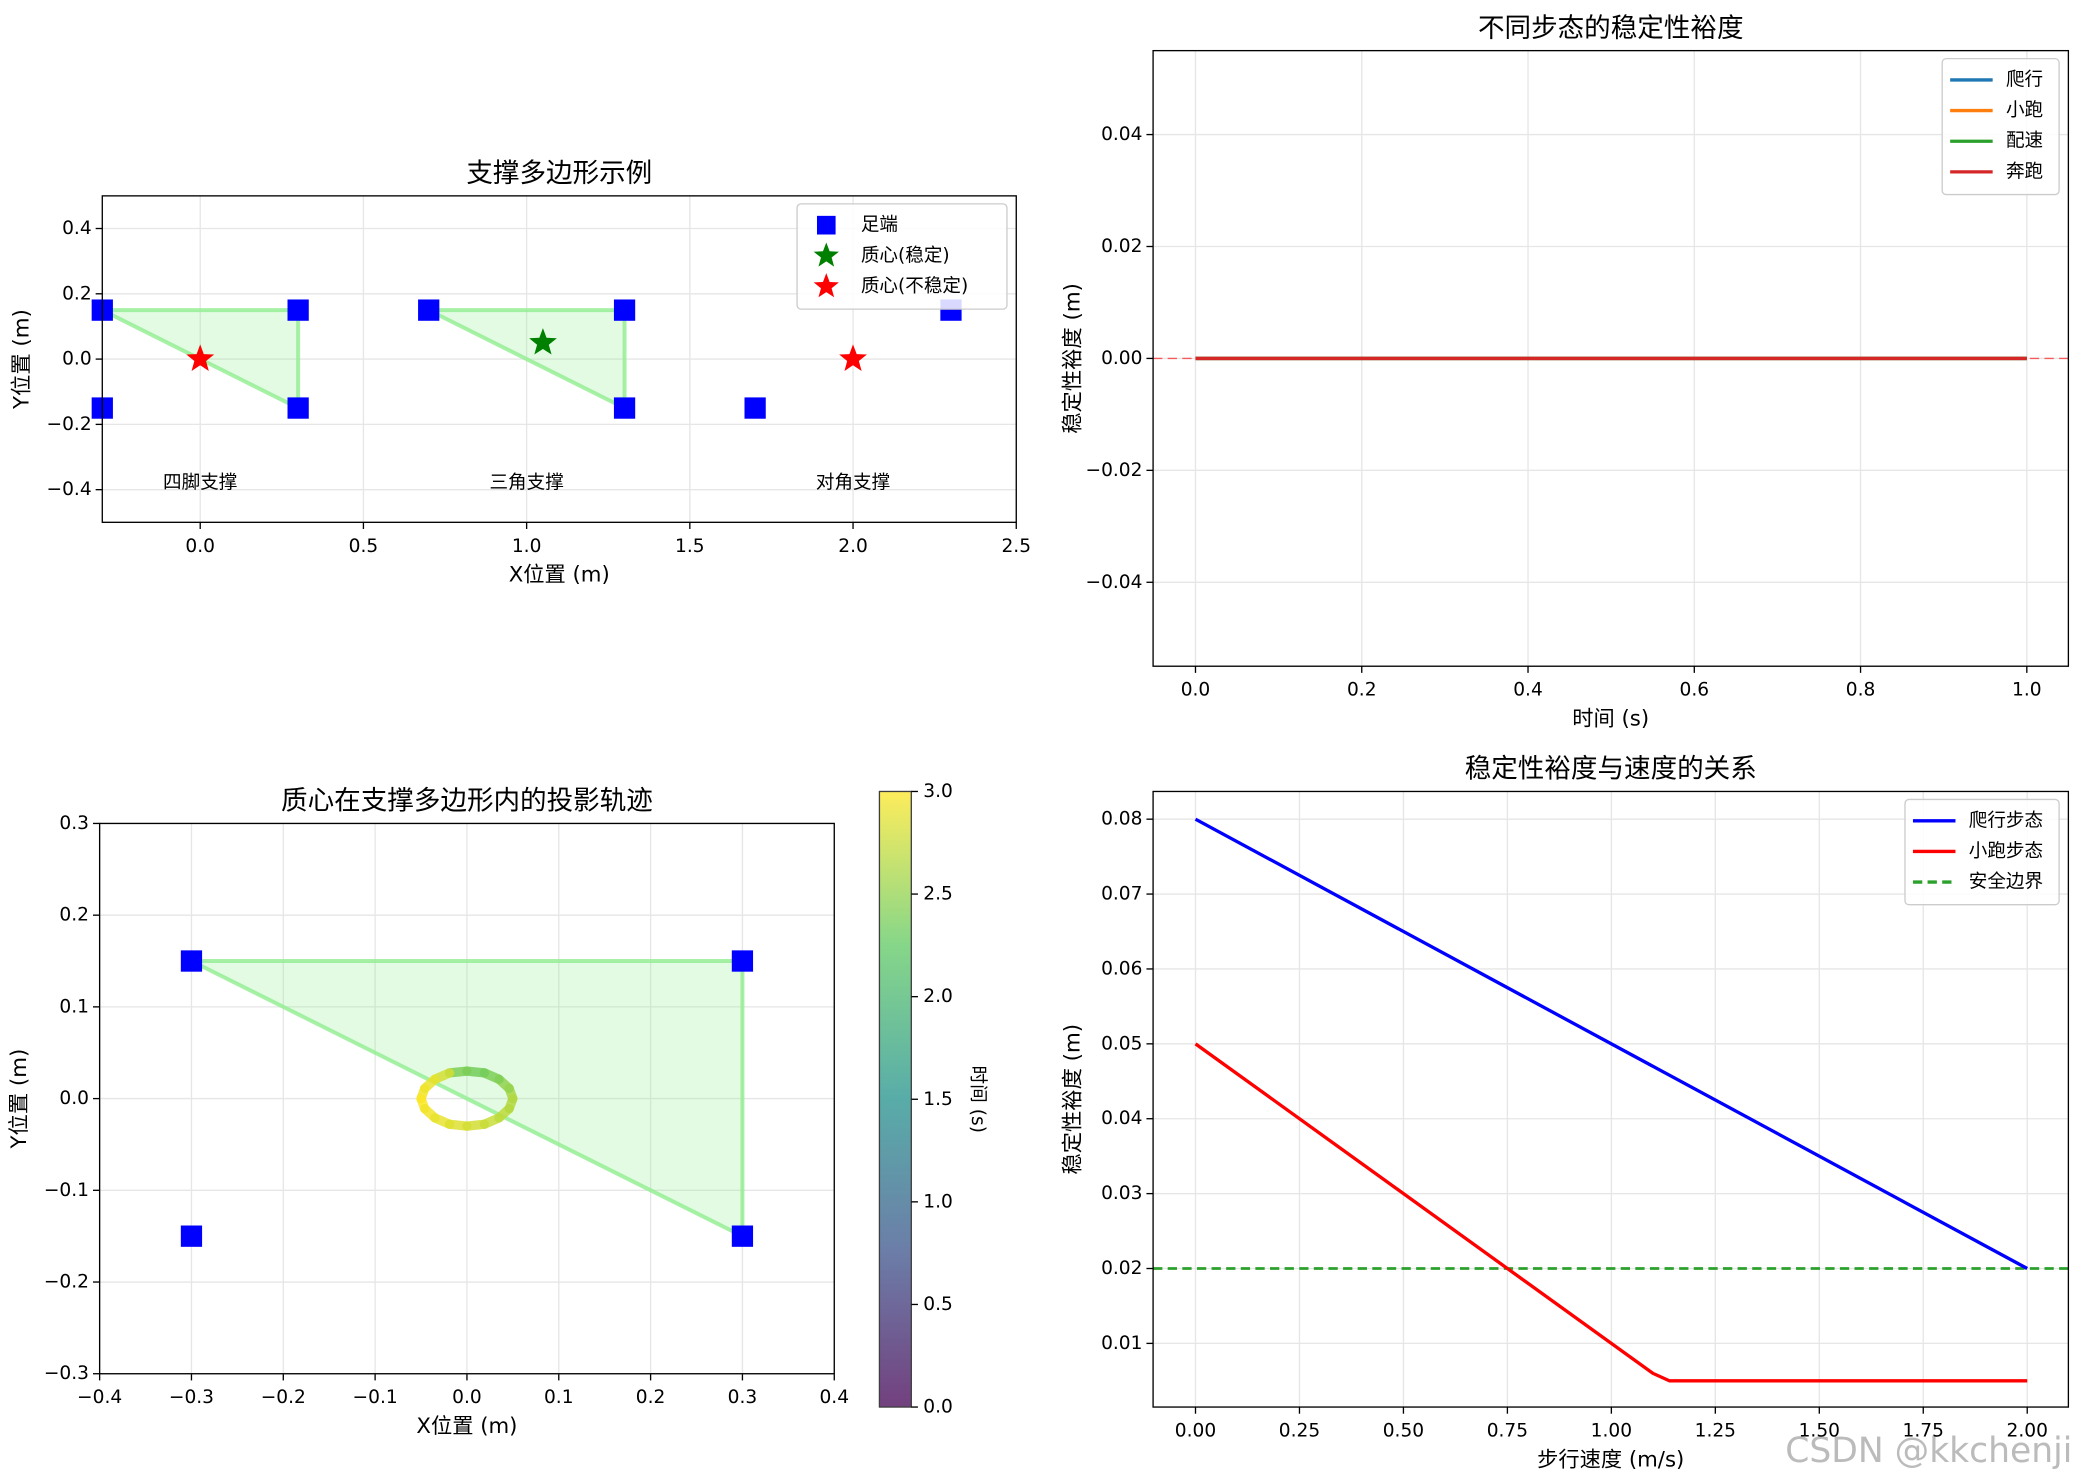 Image resolution: width=2083 pixels, height=1483 pixels. I want to click on axes-frame, so click(466, 1098).